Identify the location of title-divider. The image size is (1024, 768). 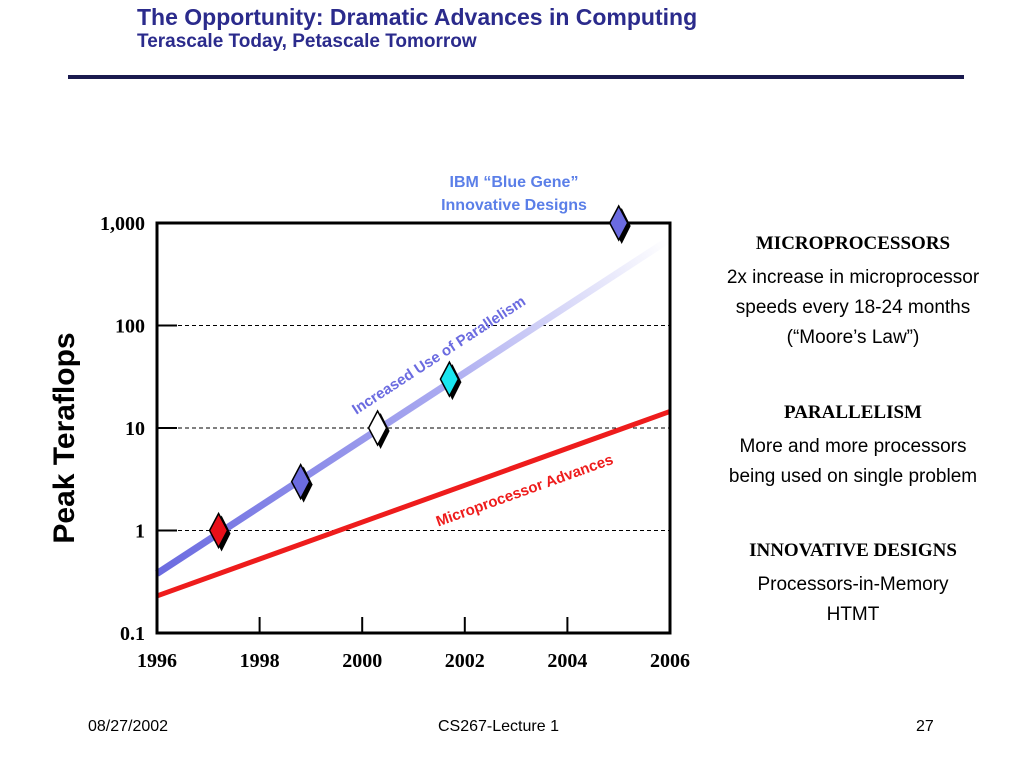
(516, 77).